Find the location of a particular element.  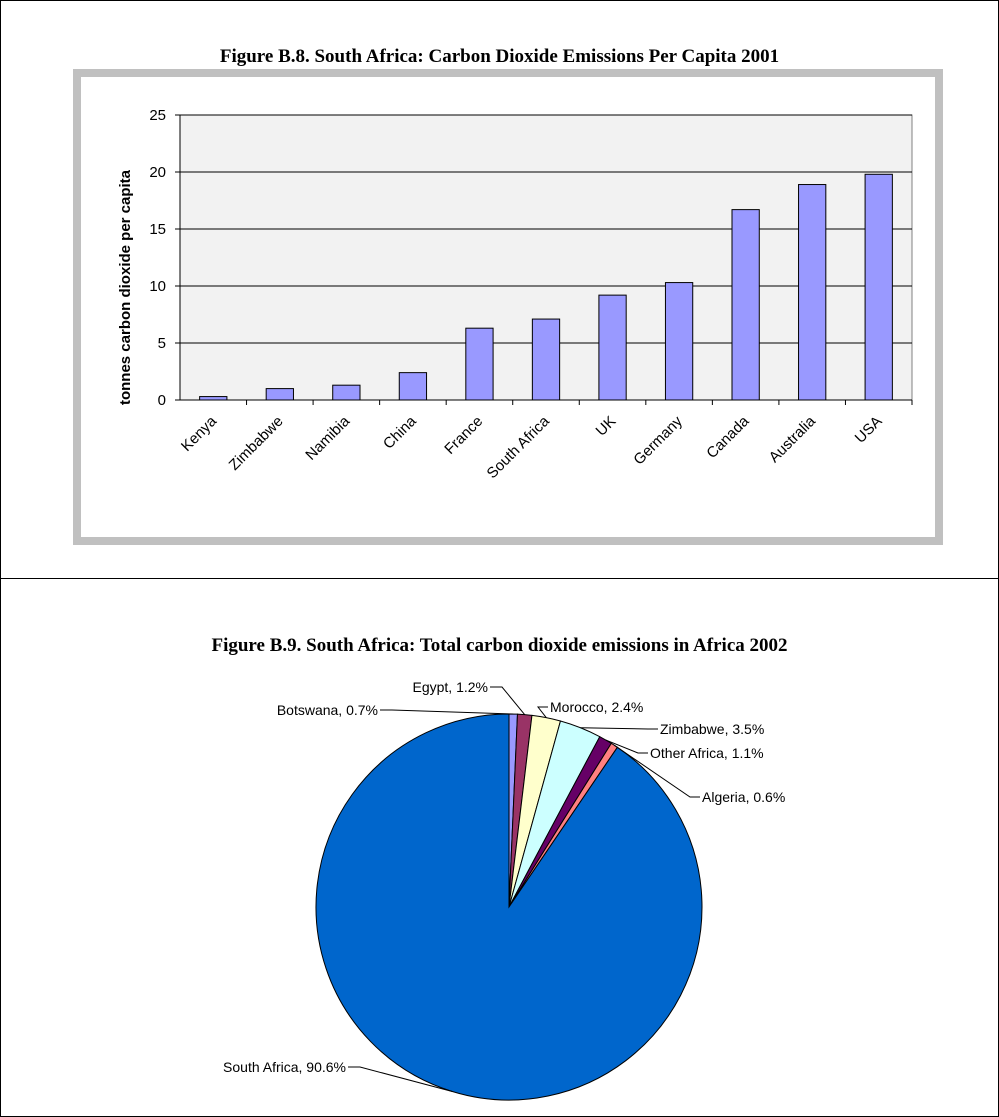

x-tick-label: Namibia is located at coordinates (327, 437).